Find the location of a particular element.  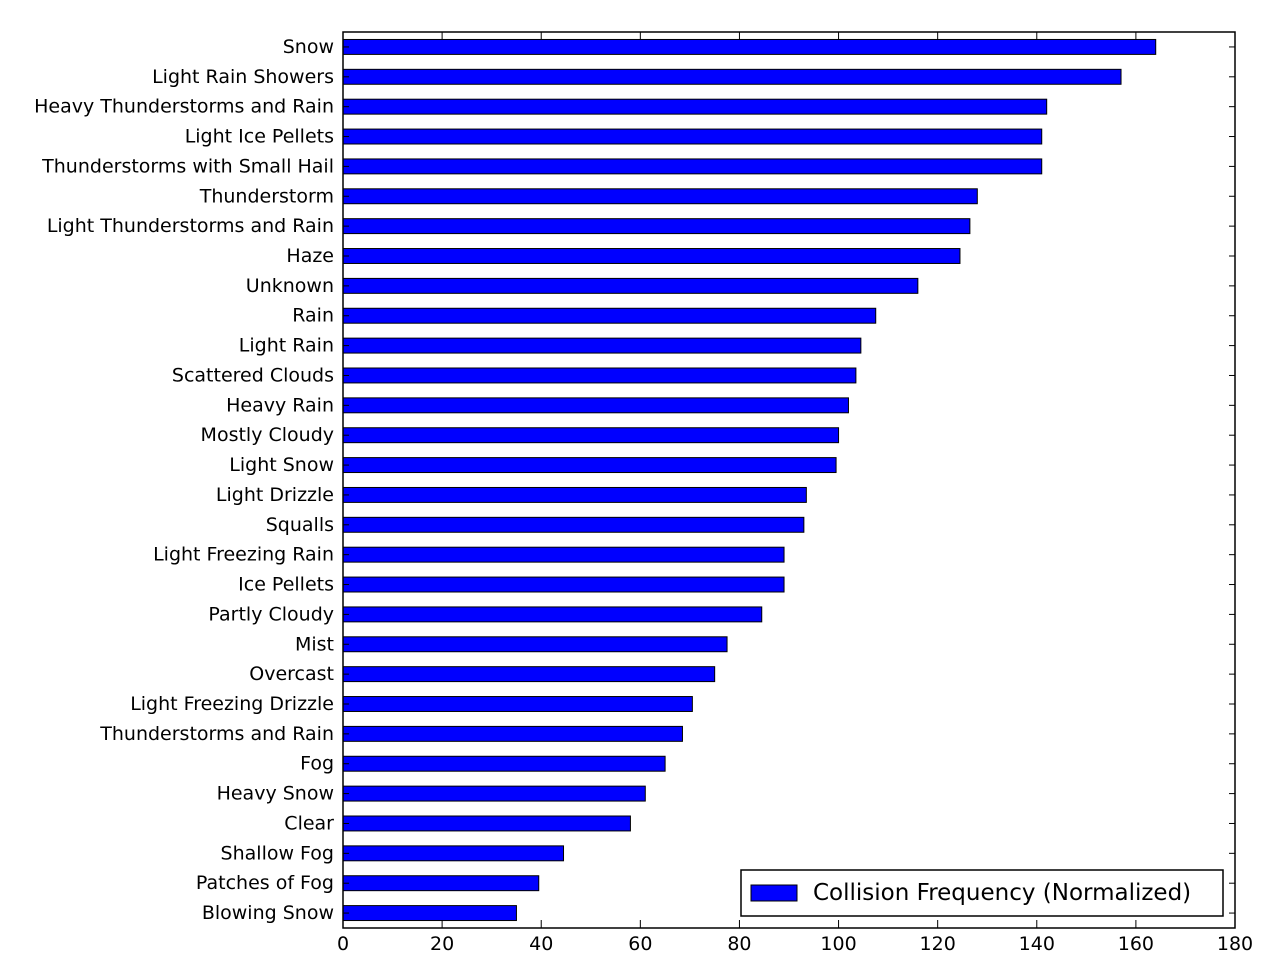

x-tick-label: 160 is located at coordinates (1136, 944).